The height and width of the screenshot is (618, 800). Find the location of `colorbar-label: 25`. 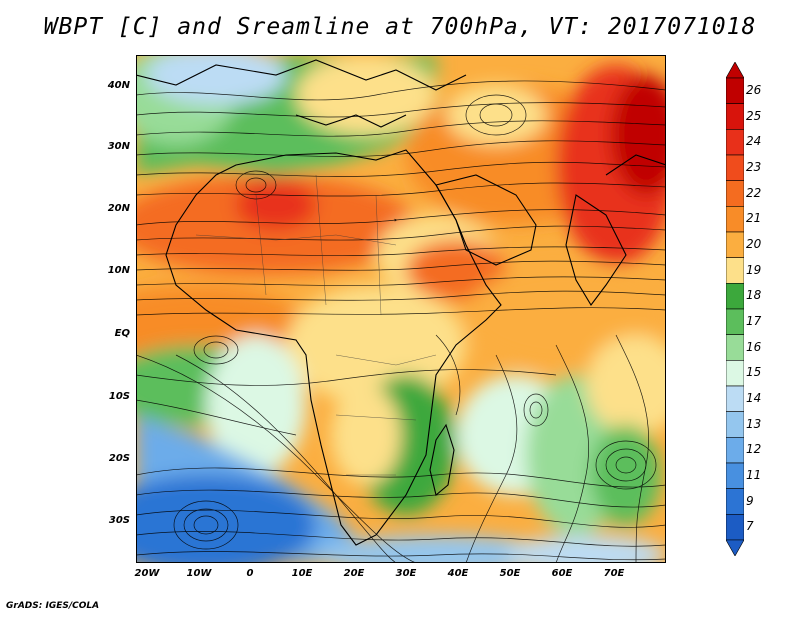

colorbar-label: 25 is located at coordinates (754, 115).